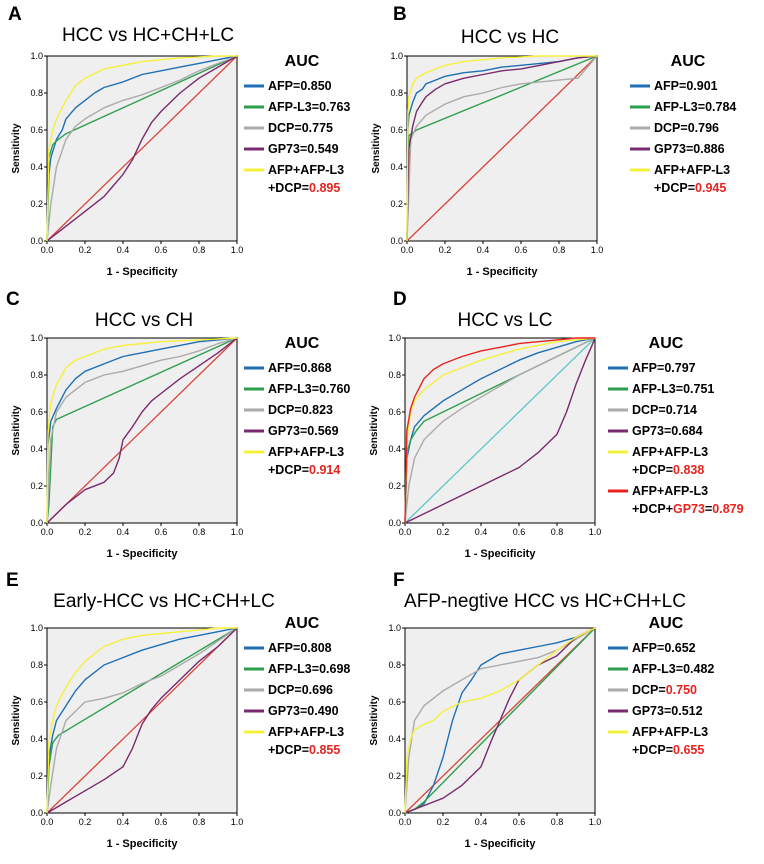 Image resolution: width=764 pixels, height=864 pixels. What do you see at coordinates (688, 61) in the screenshot?
I see `legend-title: AUC` at bounding box center [688, 61].